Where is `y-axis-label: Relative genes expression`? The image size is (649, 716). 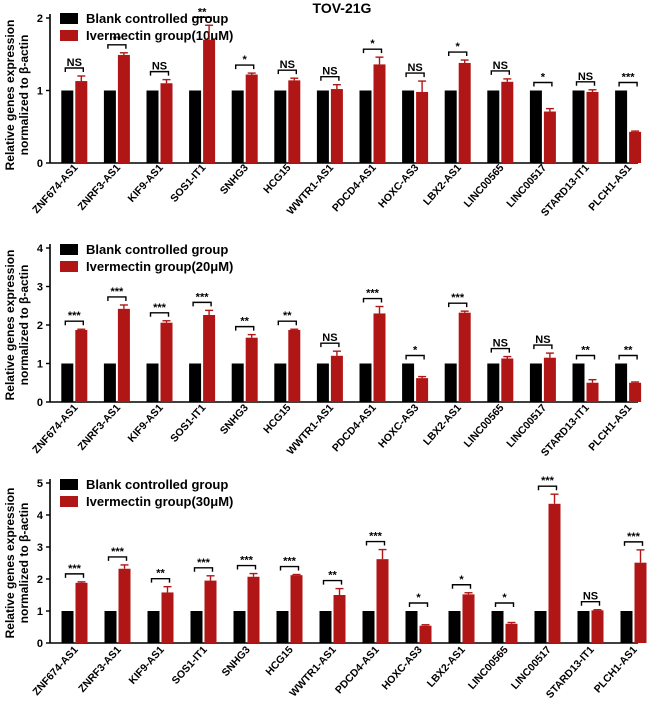
y-axis-label: Relative genes expression is located at coordinates (10, 95).